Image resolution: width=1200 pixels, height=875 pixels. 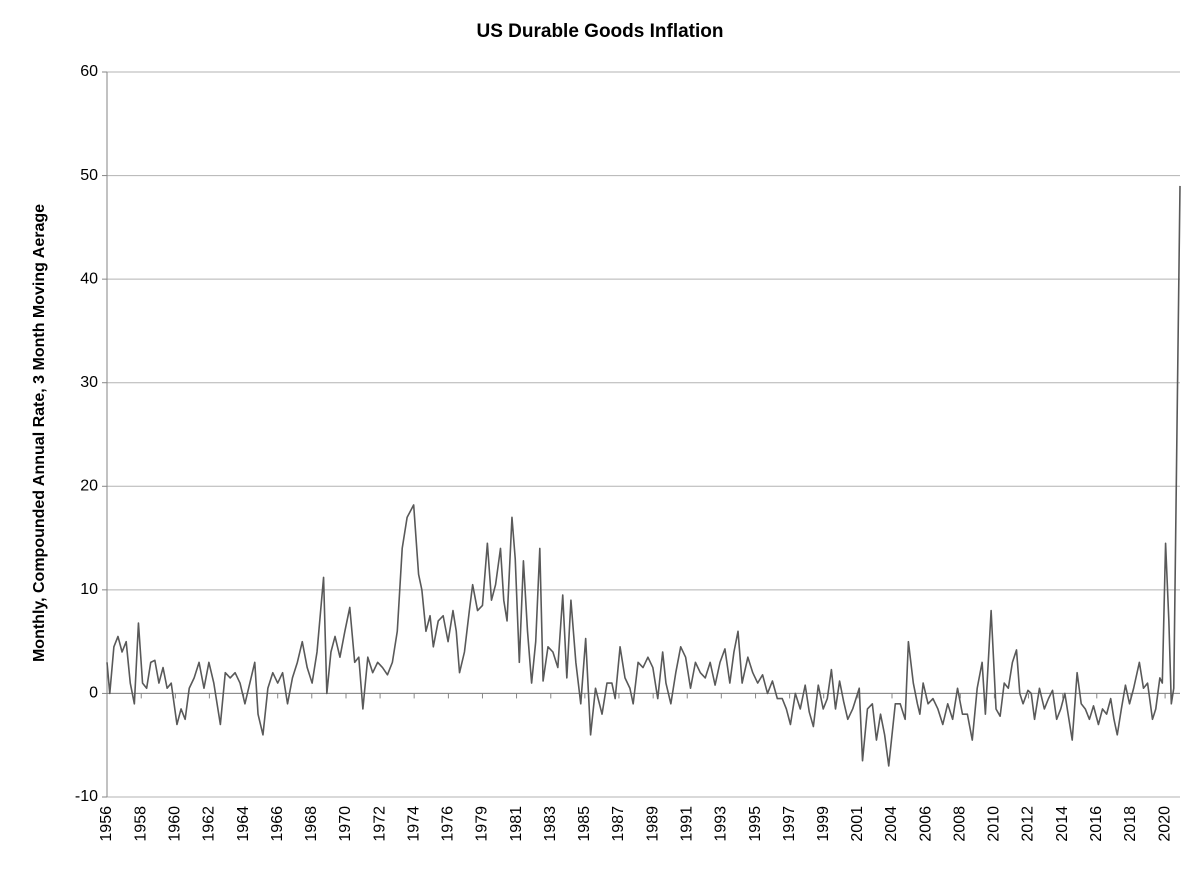 I want to click on y-tick-label: 40, so click(x=89, y=278).